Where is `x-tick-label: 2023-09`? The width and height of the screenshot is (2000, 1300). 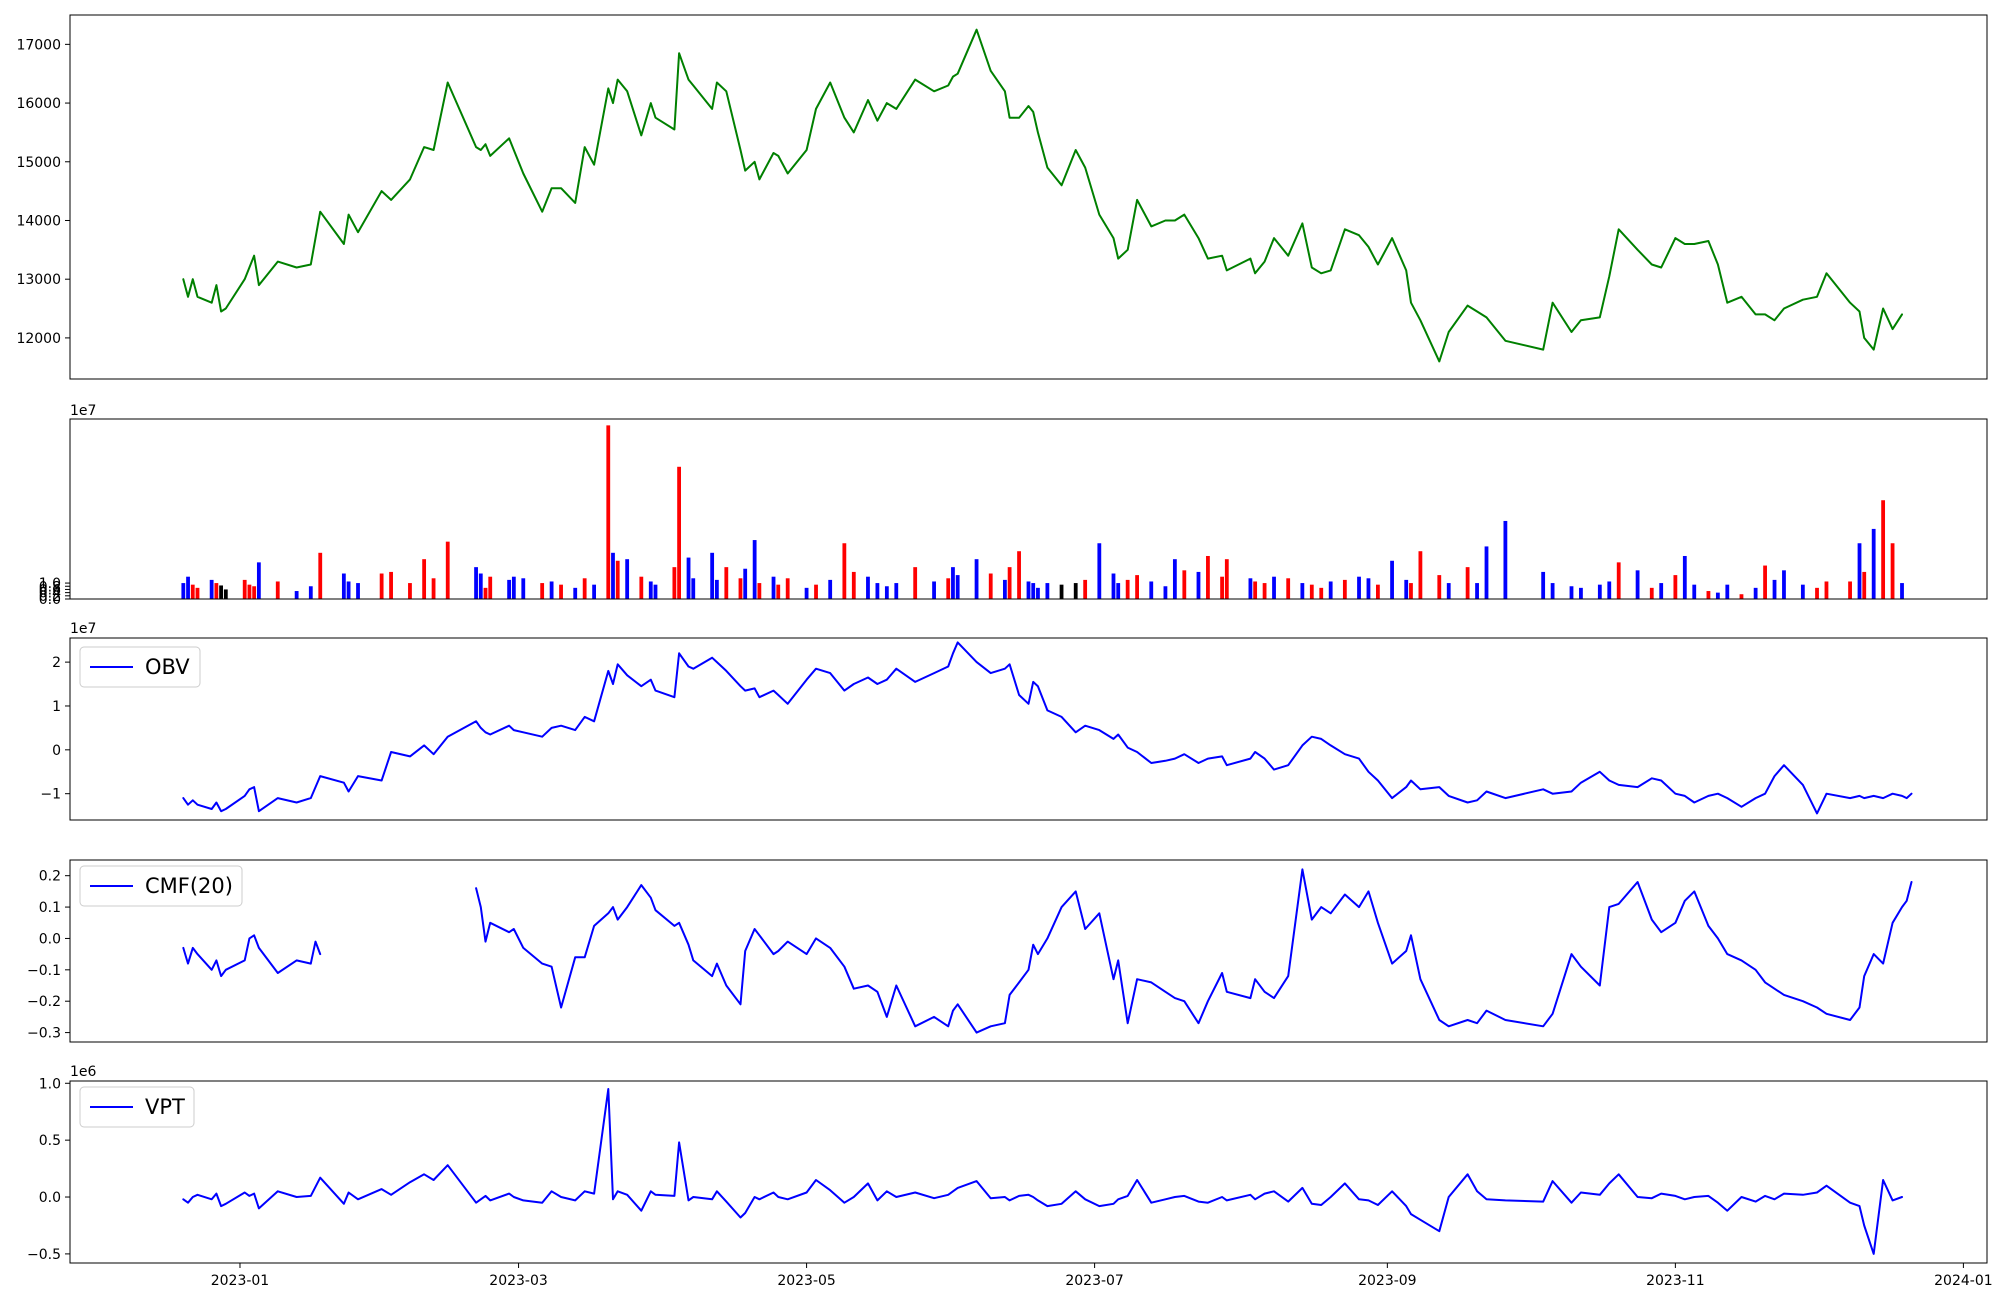 x-tick-label: 2023-09 is located at coordinates (1387, 1281).